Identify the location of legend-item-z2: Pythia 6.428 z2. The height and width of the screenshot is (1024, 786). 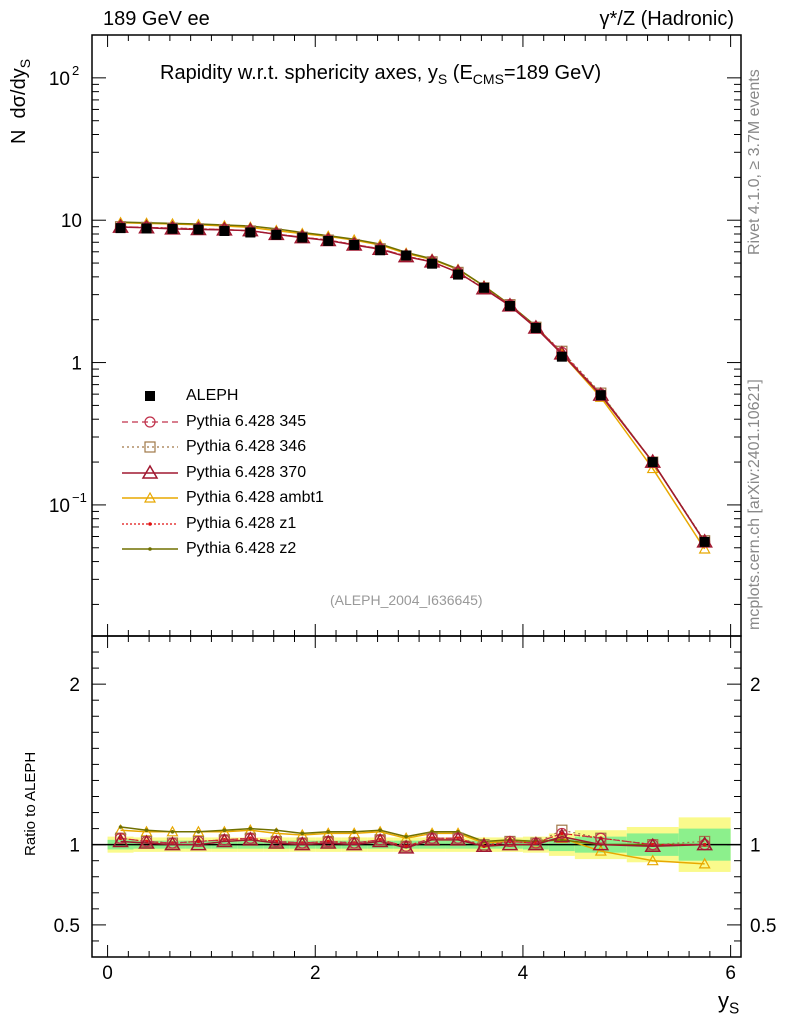
(270, 551).